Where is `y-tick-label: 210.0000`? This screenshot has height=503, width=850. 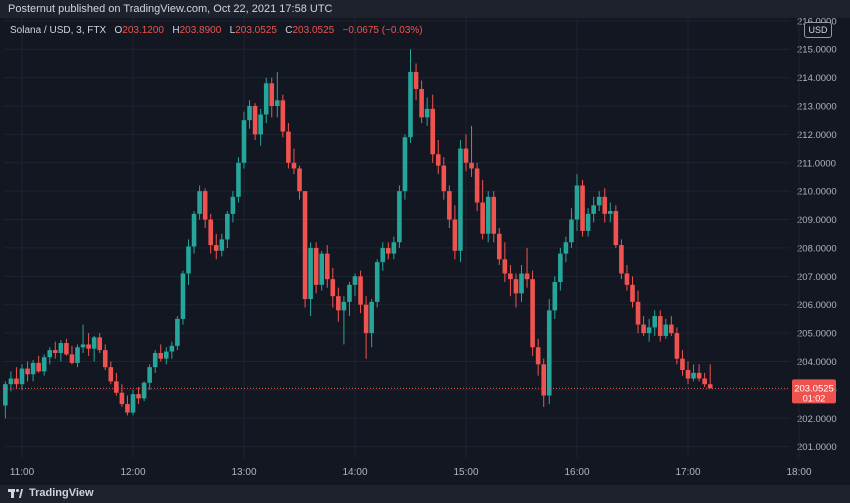
y-tick-label: 210.0000 is located at coordinates (817, 192).